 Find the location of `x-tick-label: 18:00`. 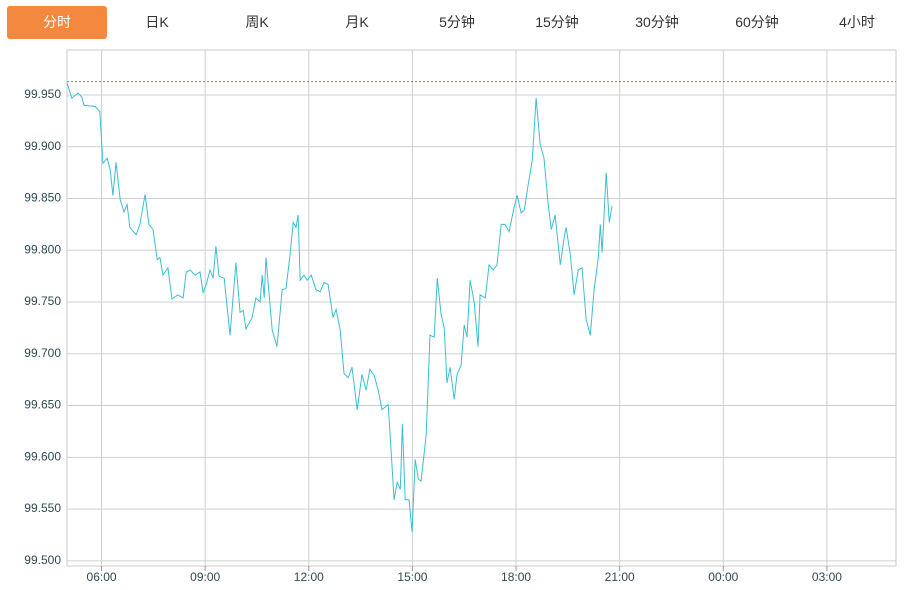

x-tick-label: 18:00 is located at coordinates (516, 577).